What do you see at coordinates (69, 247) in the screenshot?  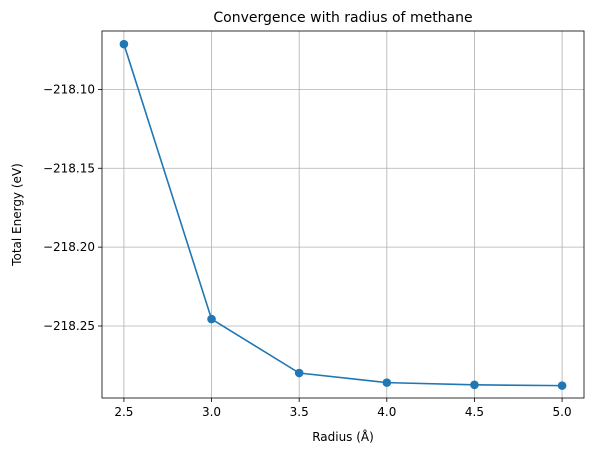 I see `y-tick-label: −218.20` at bounding box center [69, 247].